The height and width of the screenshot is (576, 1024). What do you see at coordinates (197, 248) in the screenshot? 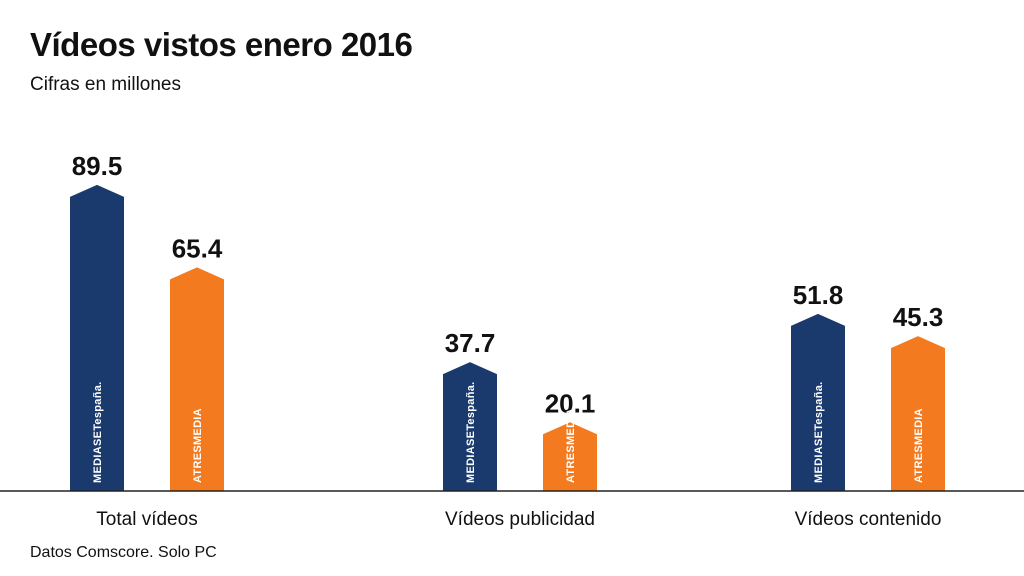
I see `value-label: 65.4` at bounding box center [197, 248].